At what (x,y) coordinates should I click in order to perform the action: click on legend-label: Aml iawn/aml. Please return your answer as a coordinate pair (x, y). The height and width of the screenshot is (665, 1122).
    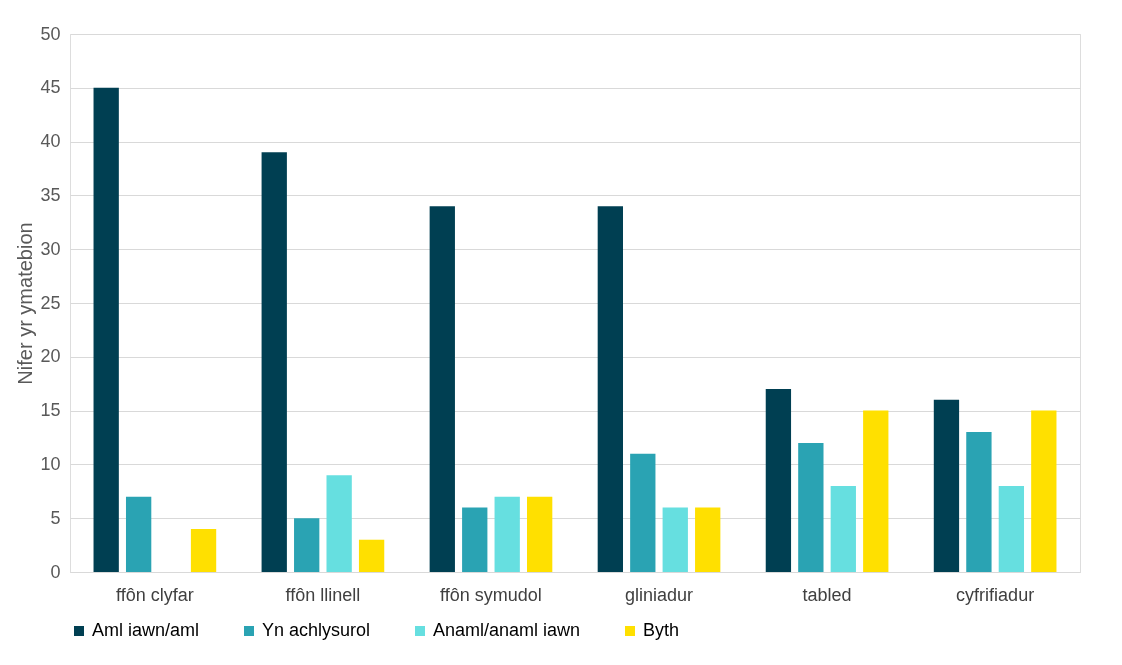
    Looking at the image, I should click on (146, 630).